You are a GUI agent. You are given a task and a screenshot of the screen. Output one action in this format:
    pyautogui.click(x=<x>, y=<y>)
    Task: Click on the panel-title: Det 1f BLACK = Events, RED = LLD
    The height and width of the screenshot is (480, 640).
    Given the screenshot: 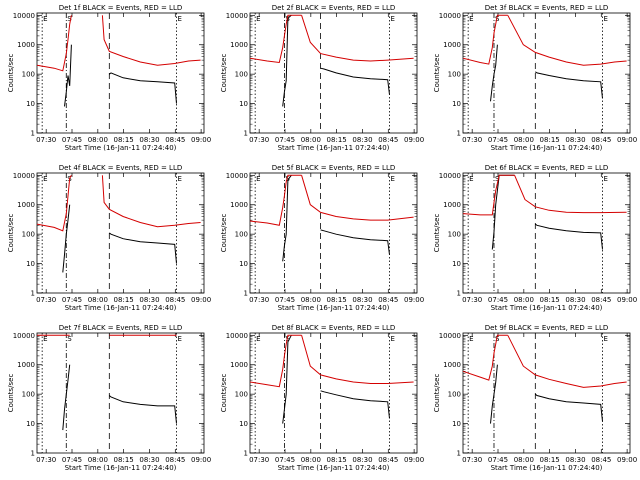 What is the action you would take?
    pyautogui.click(x=120, y=8)
    